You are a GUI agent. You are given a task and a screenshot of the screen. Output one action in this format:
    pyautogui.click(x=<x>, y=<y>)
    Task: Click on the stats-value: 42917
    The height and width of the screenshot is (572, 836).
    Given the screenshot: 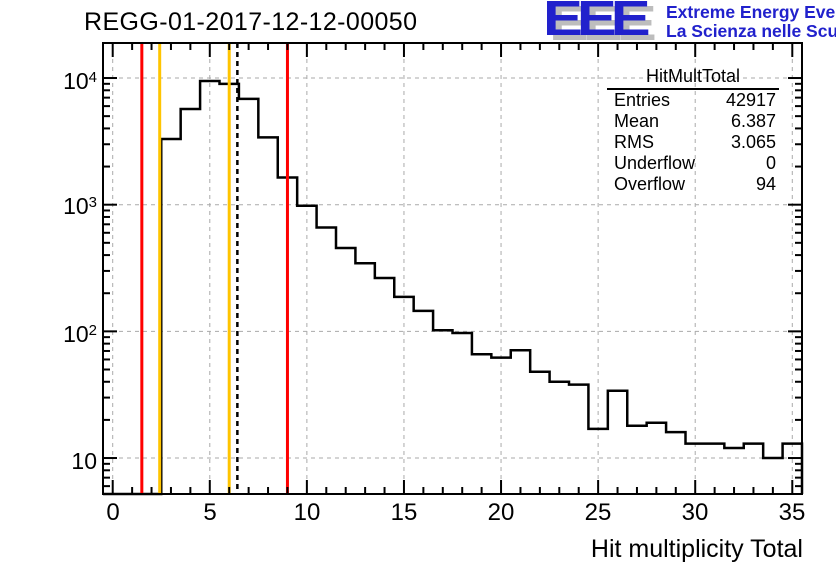 What is the action you would take?
    pyautogui.click(x=750, y=100)
    